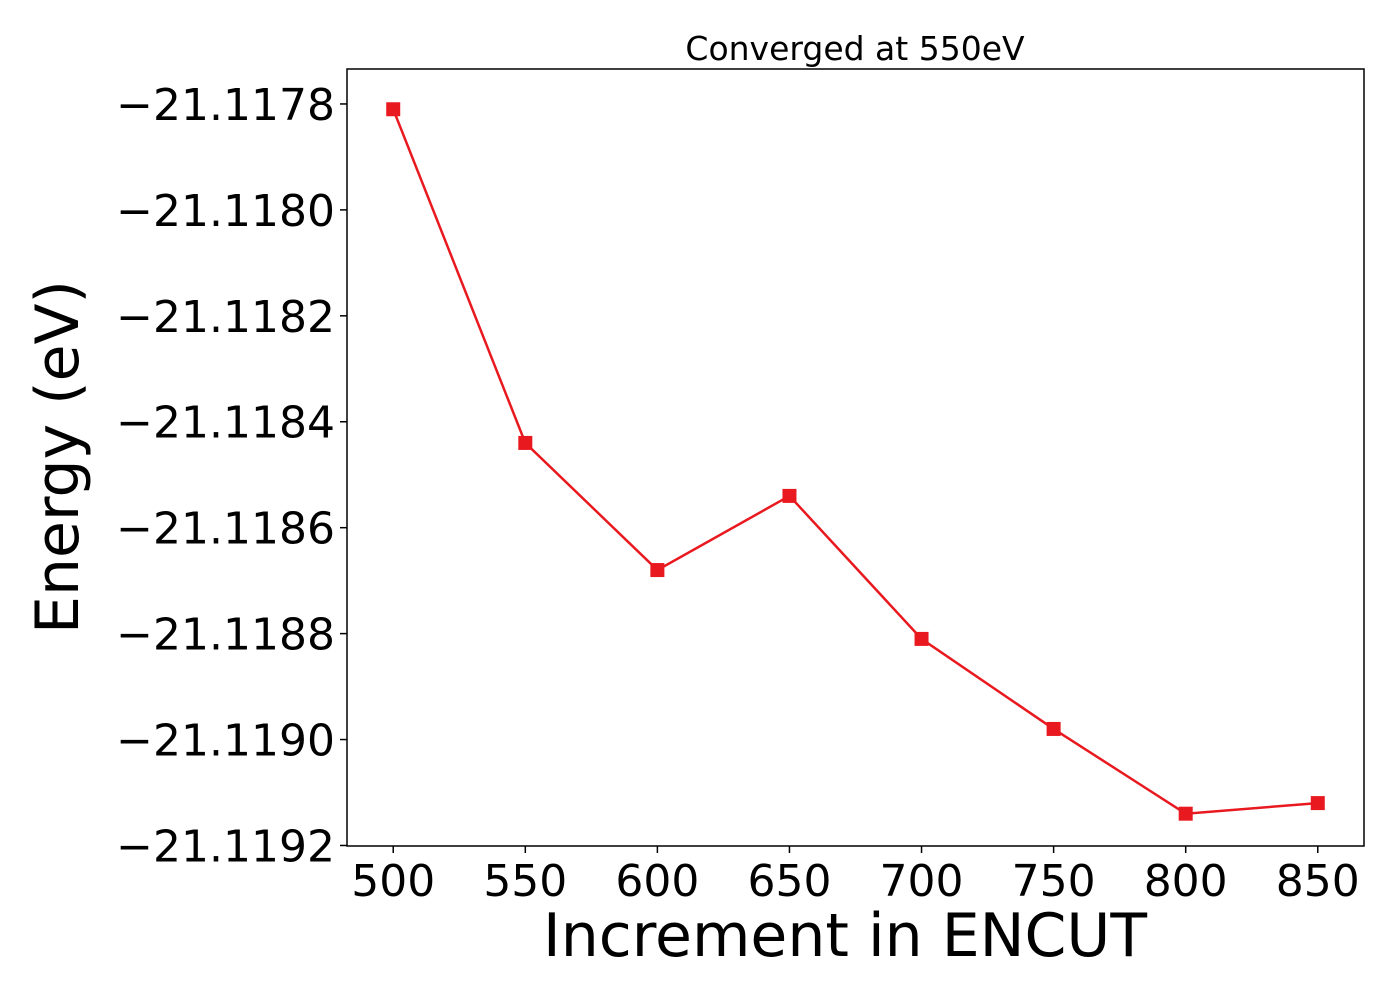  What do you see at coordinates (225, 529) in the screenshot?
I see `y-tick-label: −21.1186` at bounding box center [225, 529].